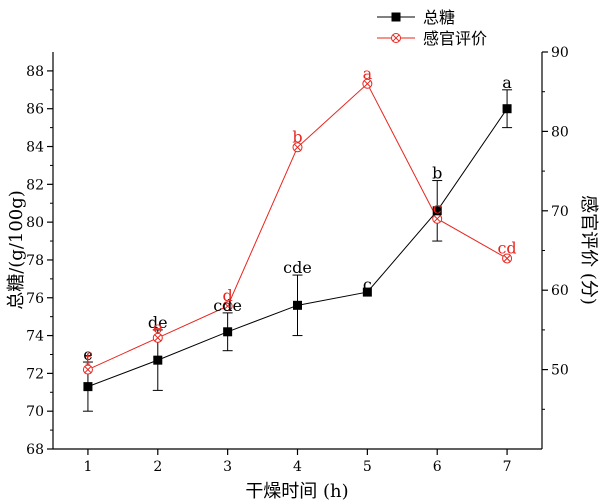 This screenshot has height=504, width=599. What do you see at coordinates (296, 491) in the screenshot?
I see `x-axis-title: 干燥时间 (h)` at bounding box center [296, 491].